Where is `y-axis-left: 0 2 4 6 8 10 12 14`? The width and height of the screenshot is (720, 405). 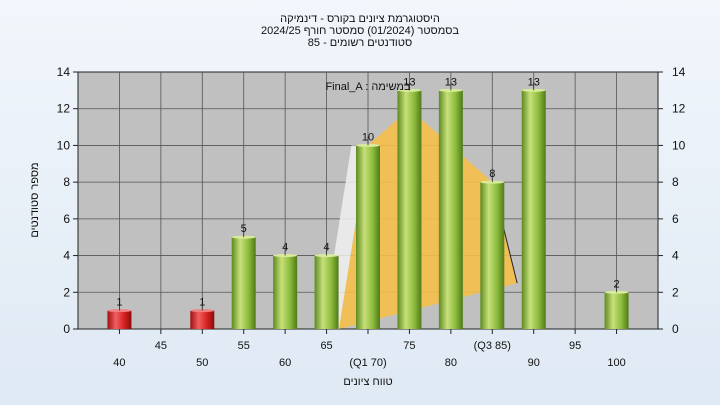 y-axis-left: 0 2 4 6 8 10 12 14 is located at coordinates (67, 200).